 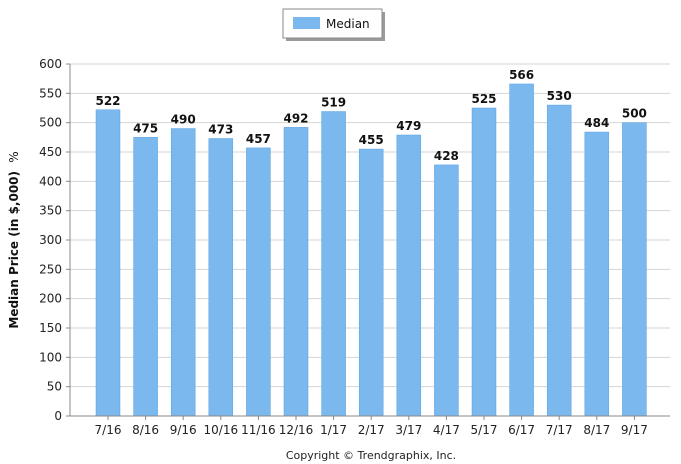 I want to click on y-axis-ticks: 0 50 100 150 200 250 300 350 400 450 500 550 600, so click(x=54, y=240).